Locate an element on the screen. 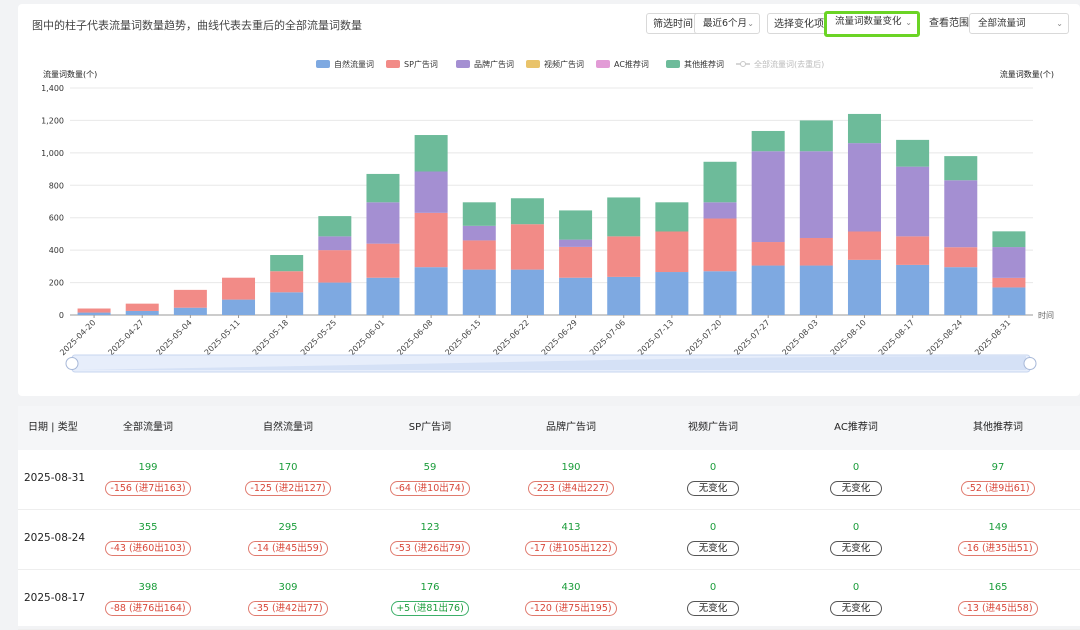 The width and height of the screenshot is (1080, 630). table-cell: 295 -14 (进45出59) is located at coordinates (288, 538).